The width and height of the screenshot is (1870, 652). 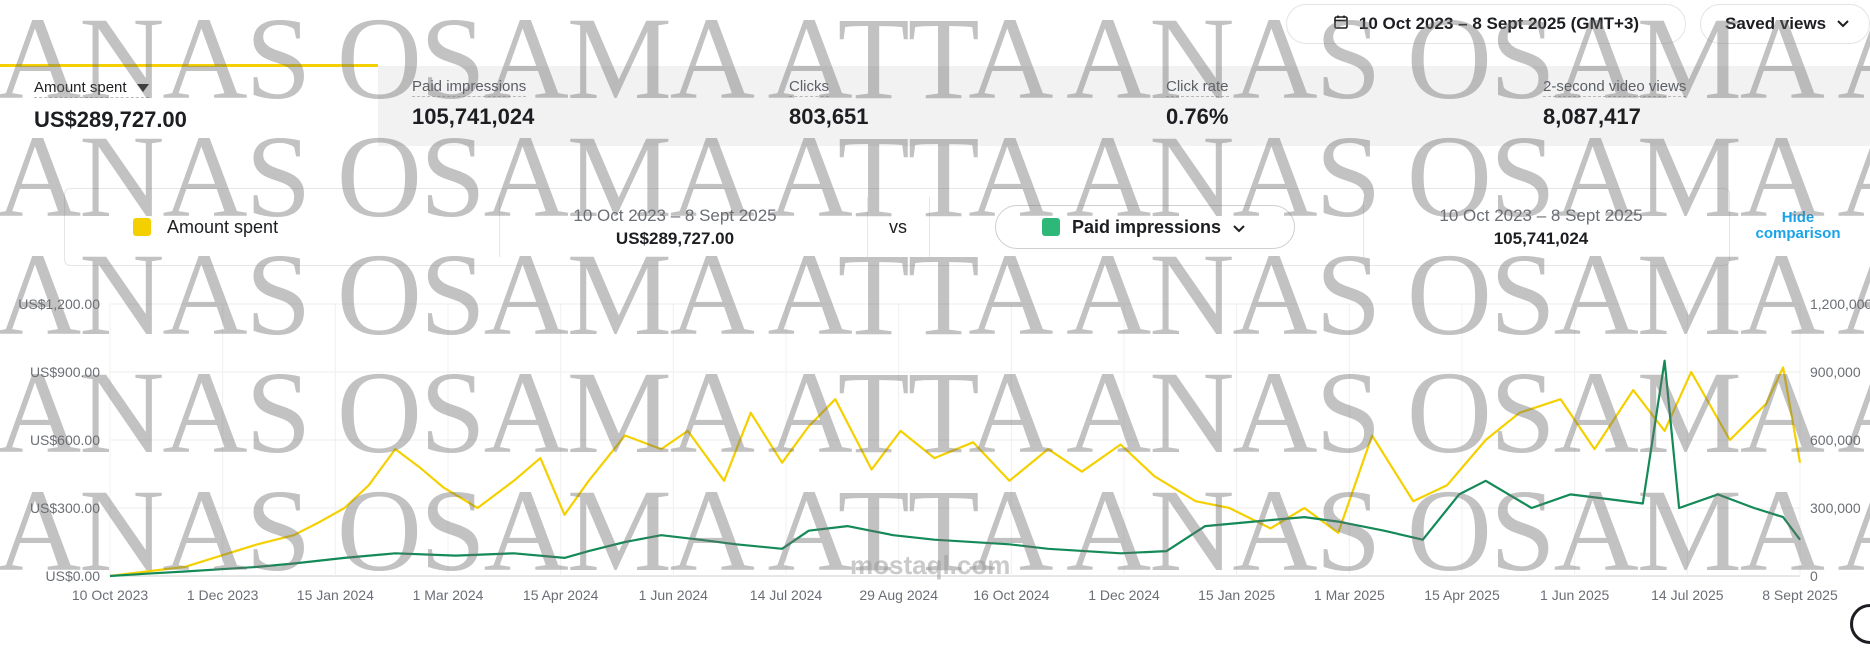 What do you see at coordinates (1541, 215) in the screenshot?
I see `secondary-range: 10 Oct 2023 – 8 Sept 2025` at bounding box center [1541, 215].